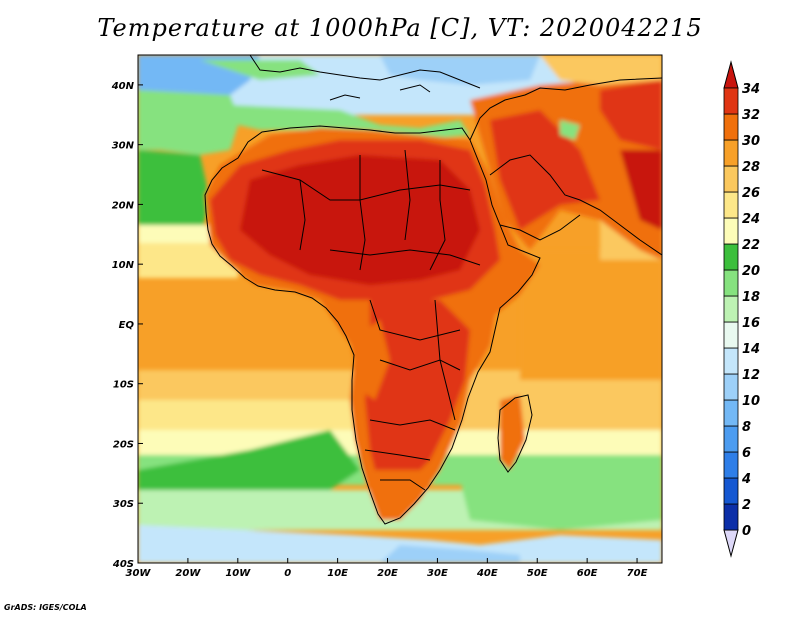 The image size is (800, 618). I want to click on x-tick-label: 40E, so click(487, 573).